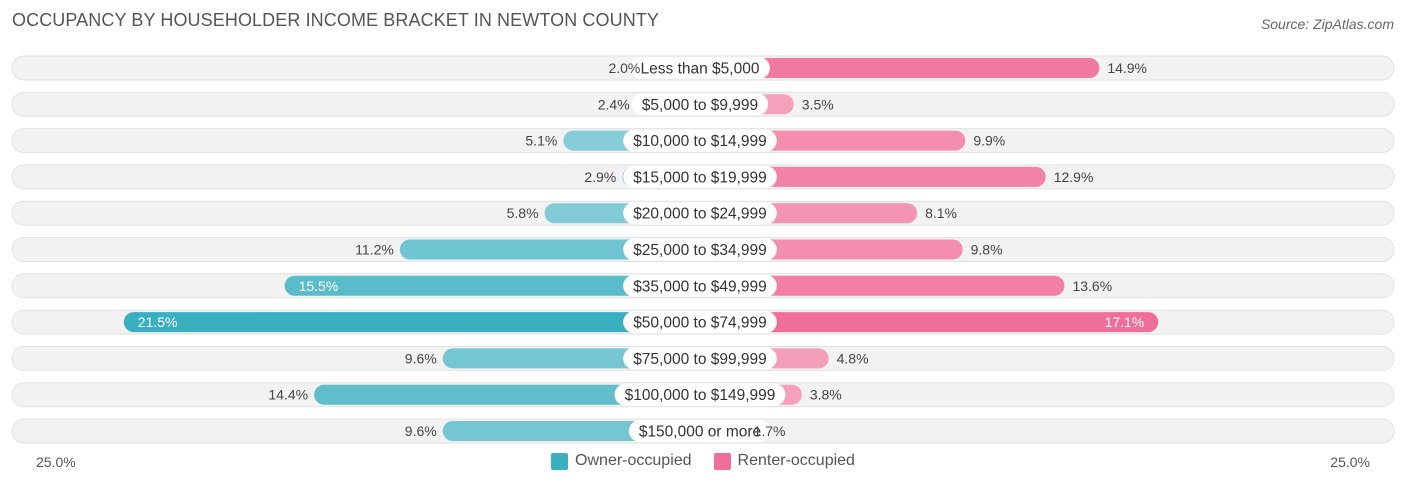 This screenshot has width=1406, height=487. I want to click on category-label: $5,000 to $9,999, so click(700, 105).